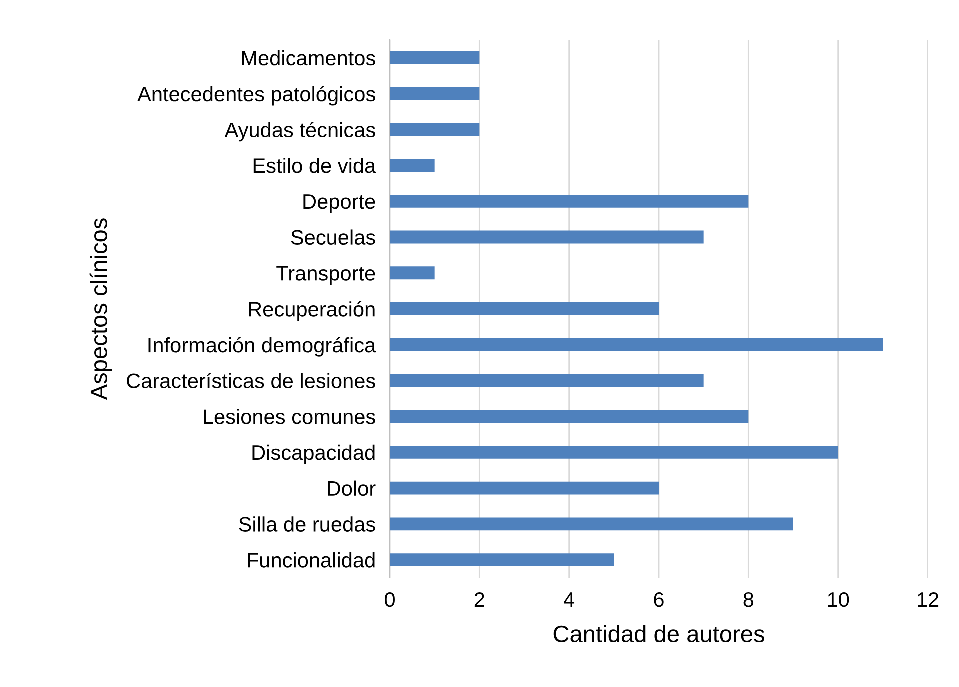 This screenshot has height=687, width=959. Describe the element at coordinates (569, 599) in the screenshot. I see `x-tick-label: 4` at that location.